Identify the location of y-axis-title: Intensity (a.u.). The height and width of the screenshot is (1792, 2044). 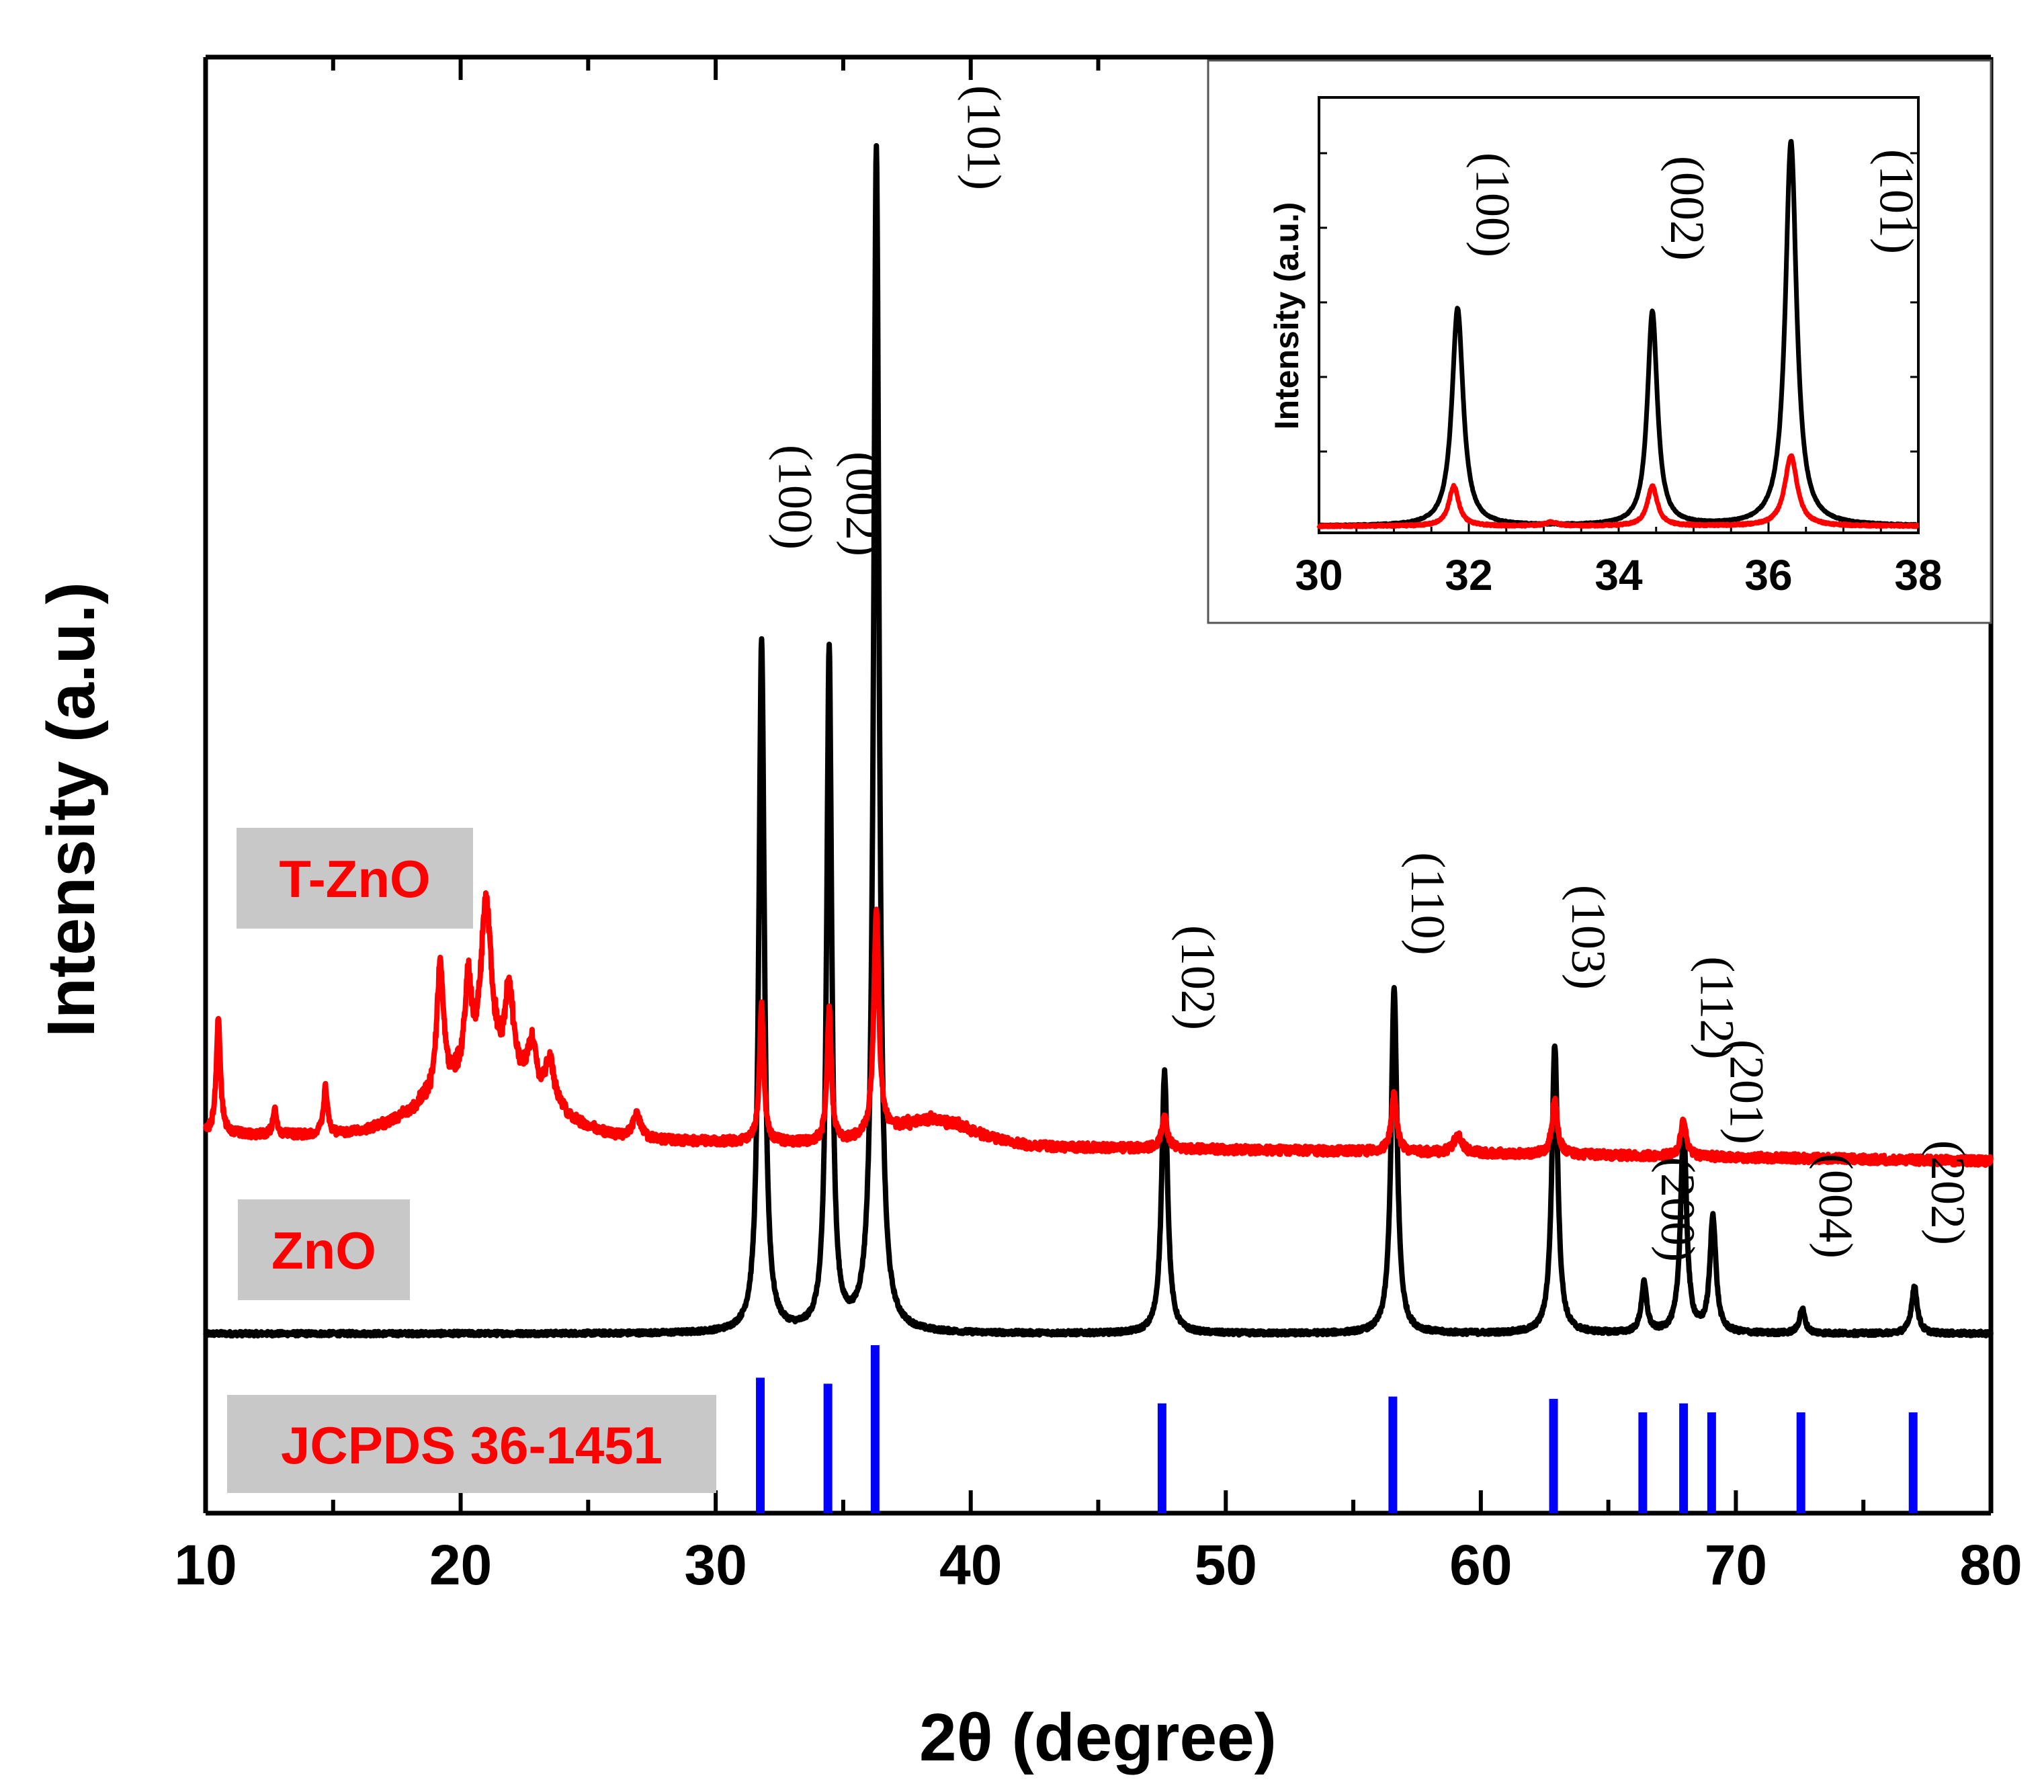
(71, 809).